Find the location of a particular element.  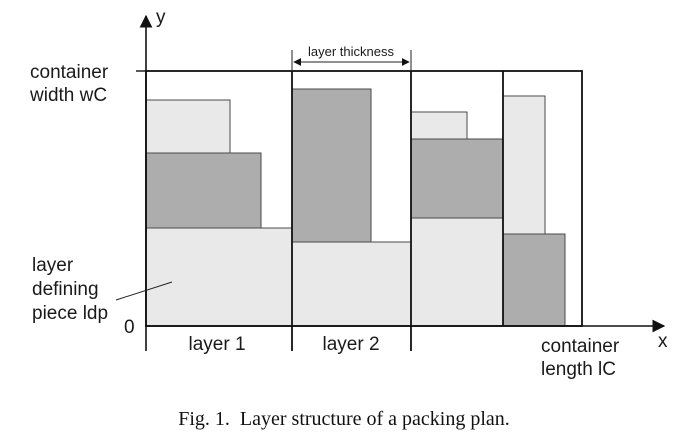

x-axis-label: x is located at coordinates (663, 341).